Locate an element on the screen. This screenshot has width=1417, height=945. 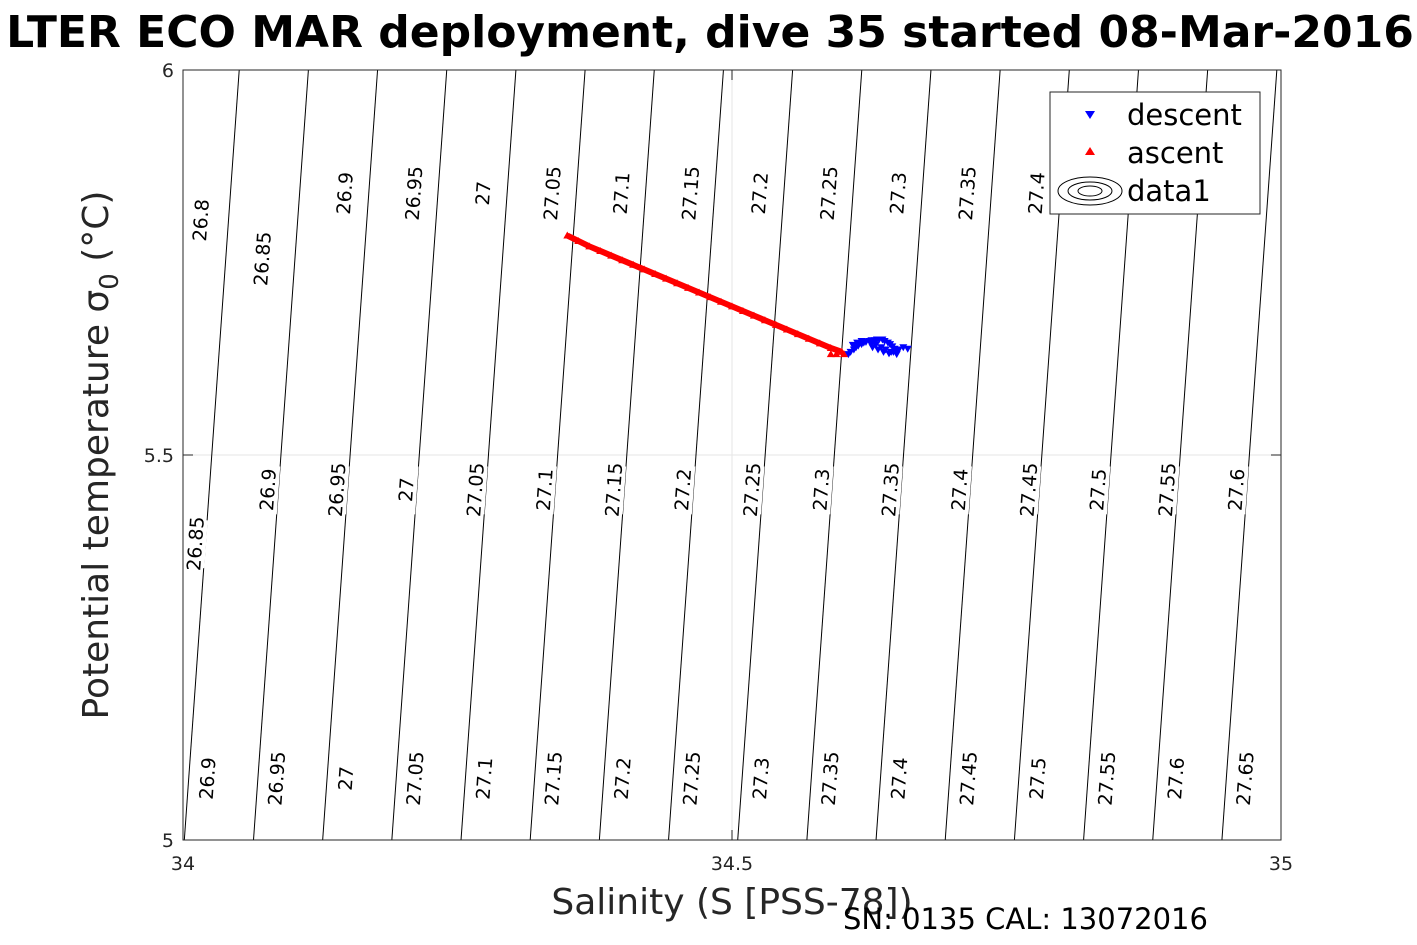
data-series is located at coordinates (737, 295).